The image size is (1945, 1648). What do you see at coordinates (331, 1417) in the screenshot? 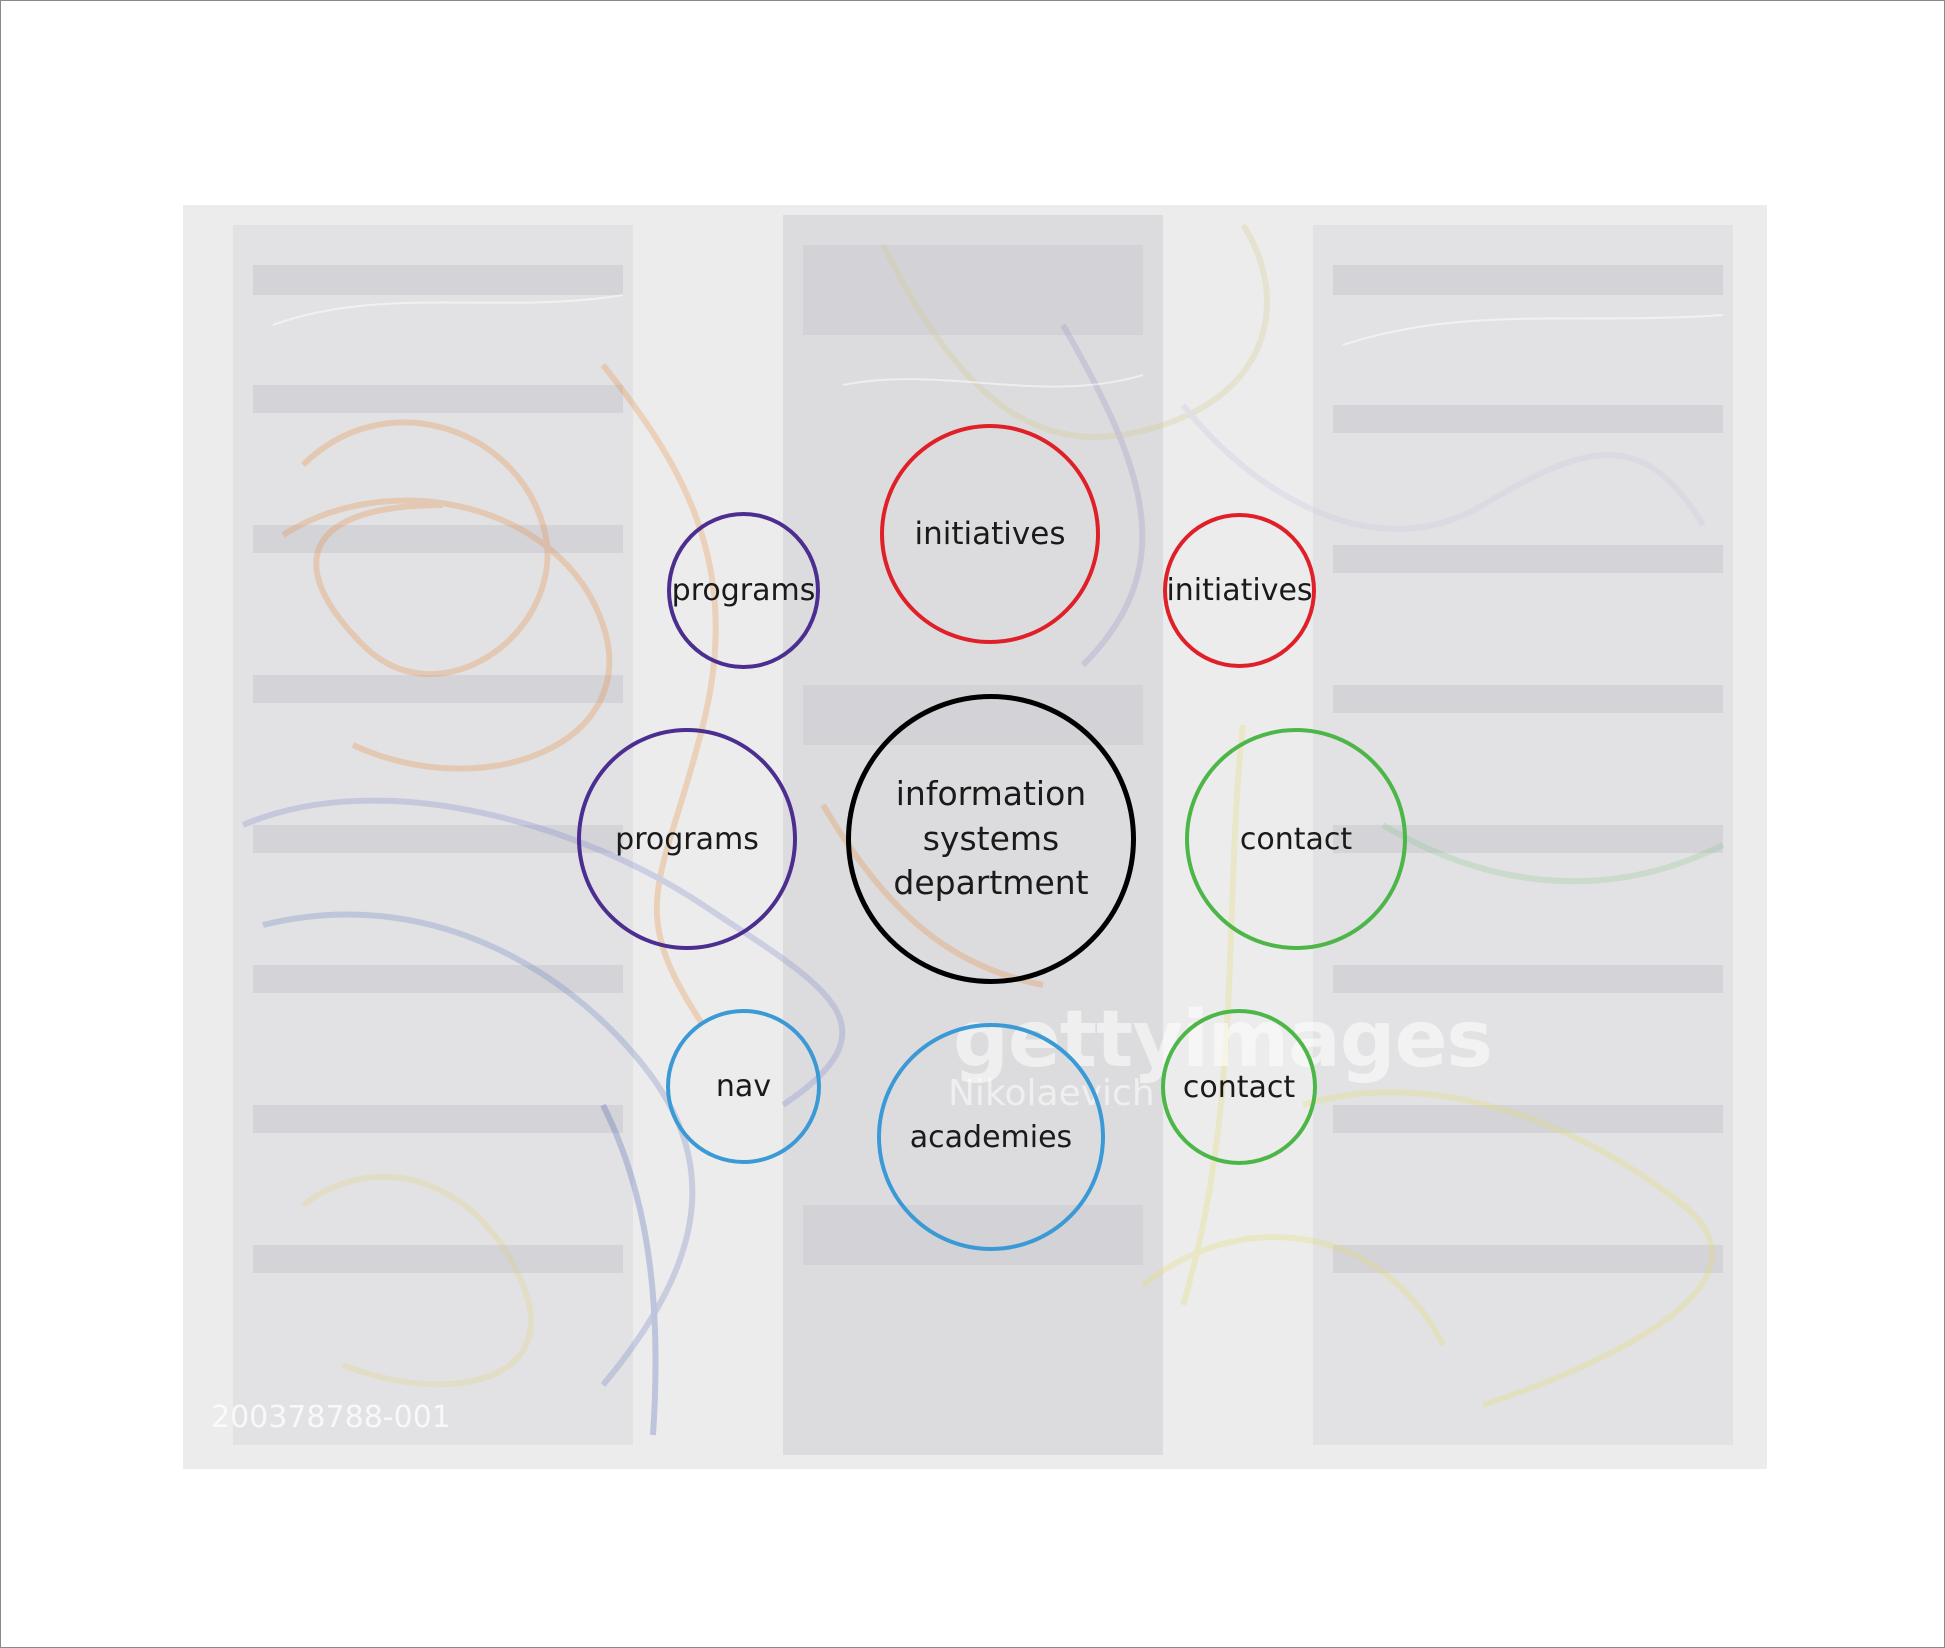
I see `watermark-id: 200378788-001` at bounding box center [331, 1417].